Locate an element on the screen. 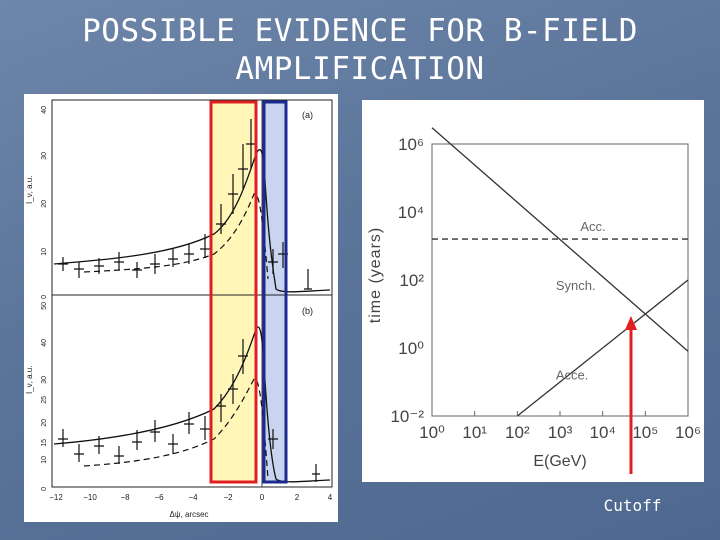 The height and width of the screenshot is (540, 720). top-data-points is located at coordinates (185, 204).